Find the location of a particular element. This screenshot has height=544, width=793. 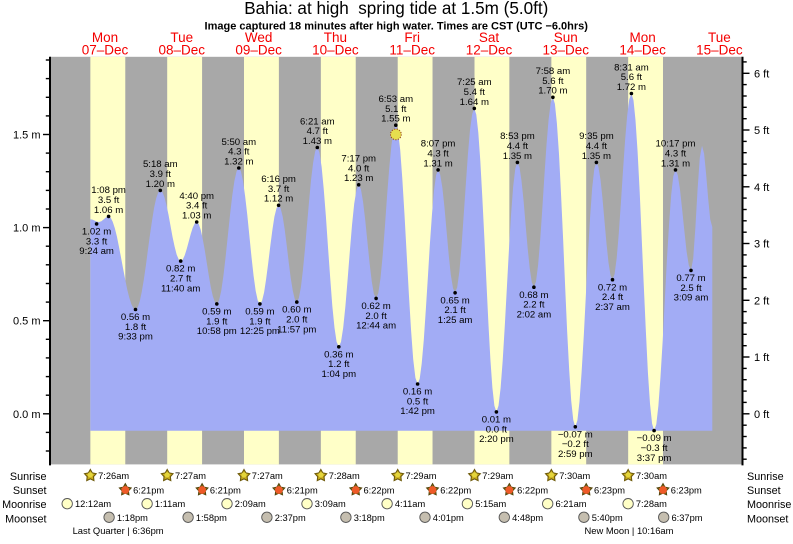

svg-text: 0.68 m is located at coordinates (533, 295).